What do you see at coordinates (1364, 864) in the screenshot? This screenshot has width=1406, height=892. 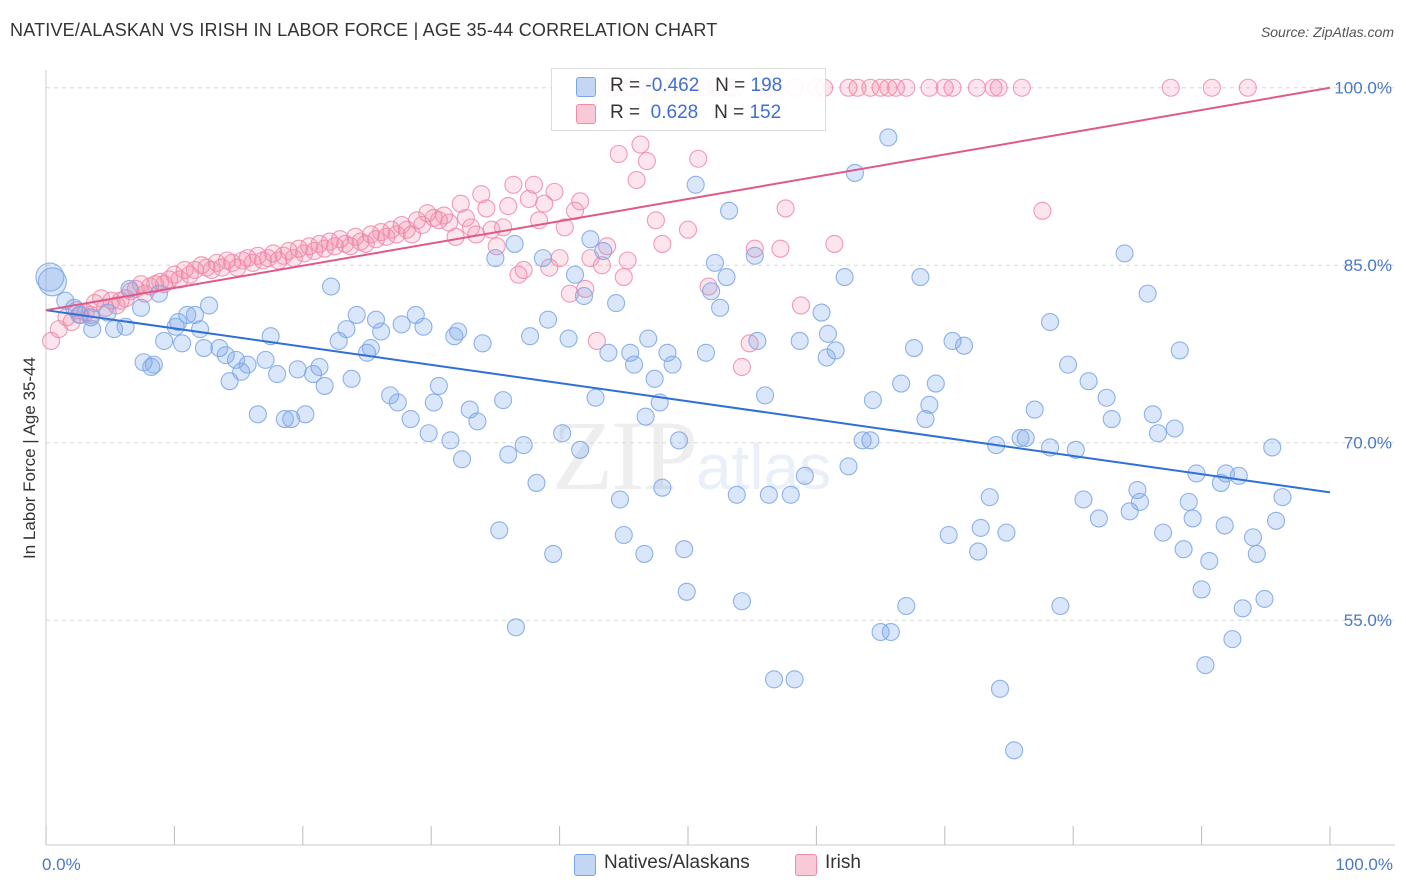 I see `x-tick-label: 100.0%` at bounding box center [1364, 864].